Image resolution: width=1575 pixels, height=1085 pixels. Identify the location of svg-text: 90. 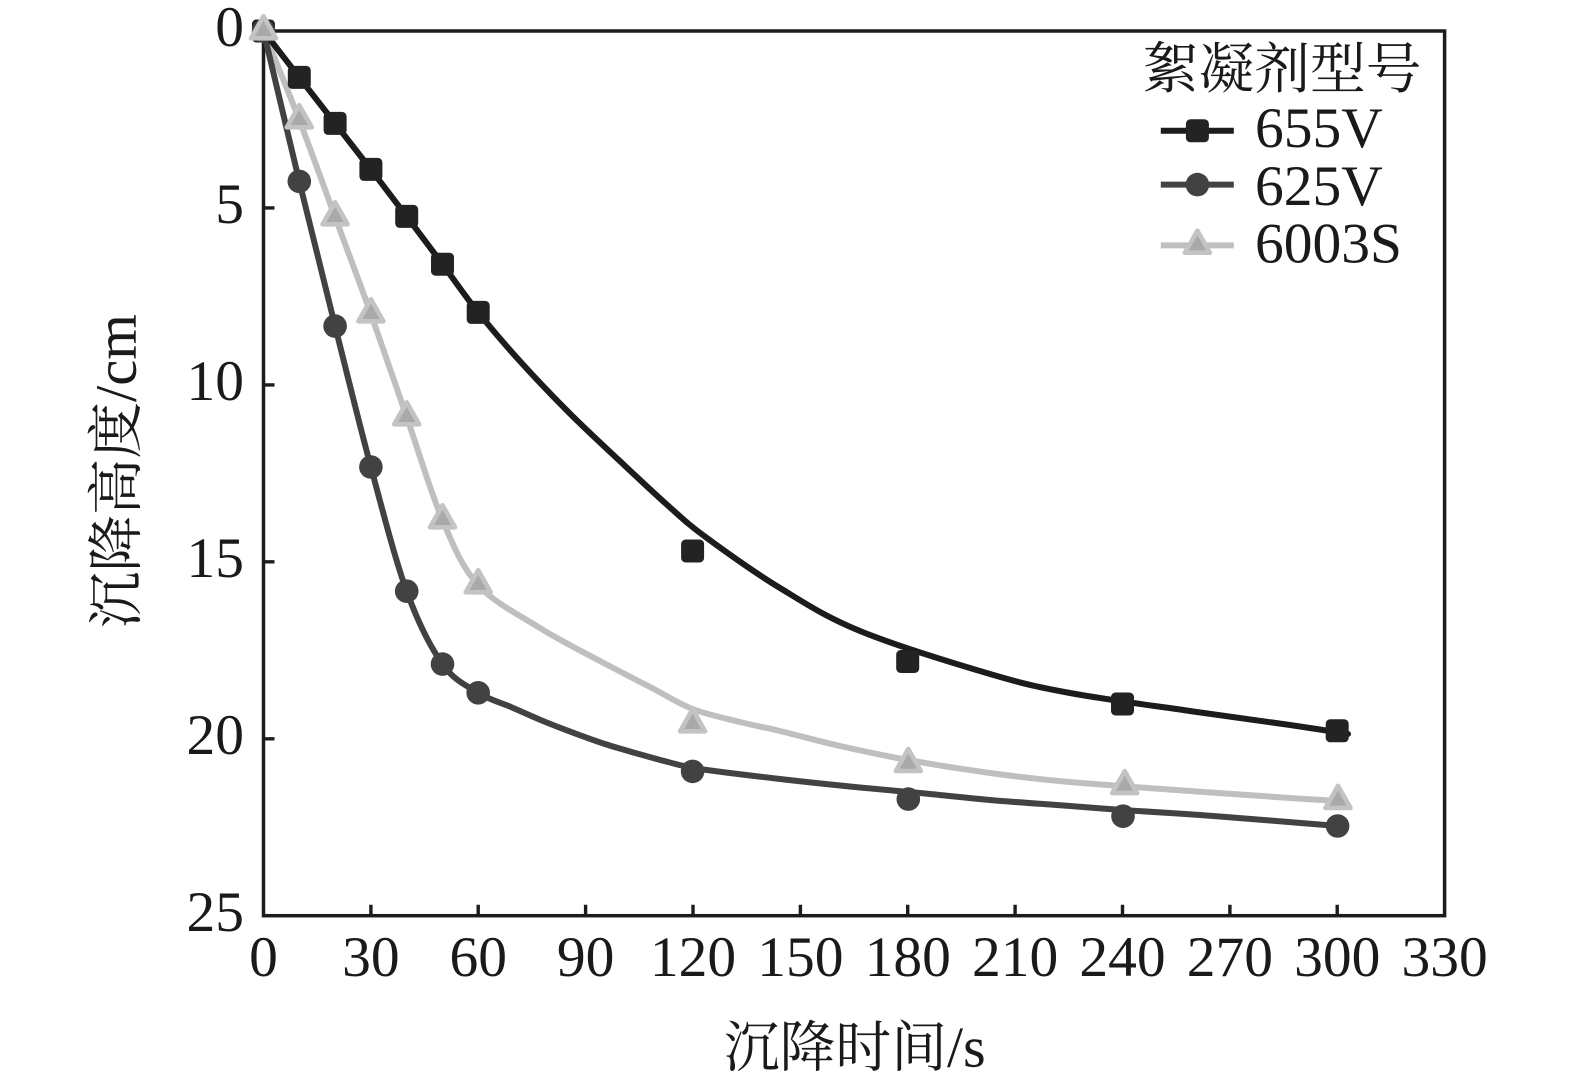
(586, 957).